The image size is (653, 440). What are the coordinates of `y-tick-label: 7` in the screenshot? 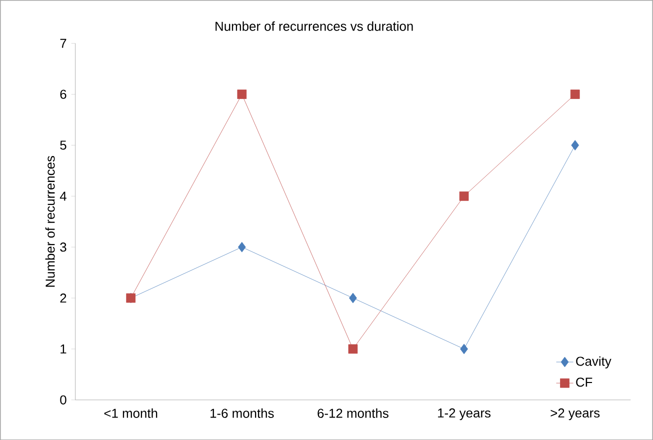 It's located at (63, 43).